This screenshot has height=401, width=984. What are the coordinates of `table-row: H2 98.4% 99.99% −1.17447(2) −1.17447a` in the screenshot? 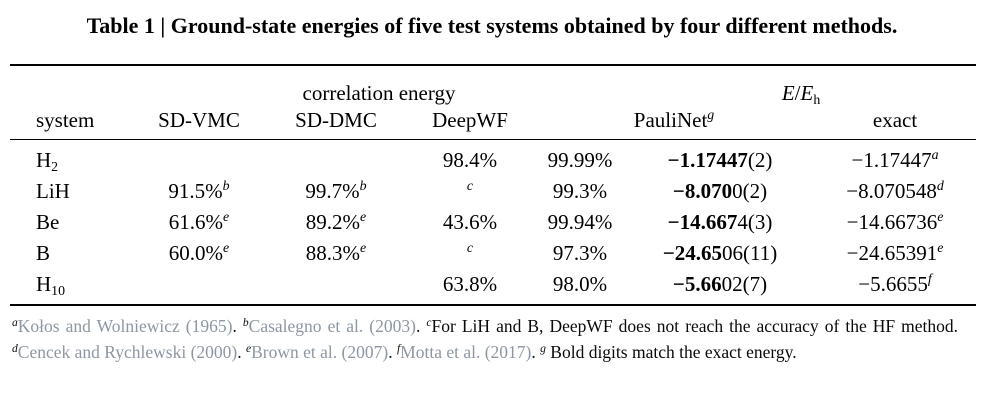 It's located at (493, 158).